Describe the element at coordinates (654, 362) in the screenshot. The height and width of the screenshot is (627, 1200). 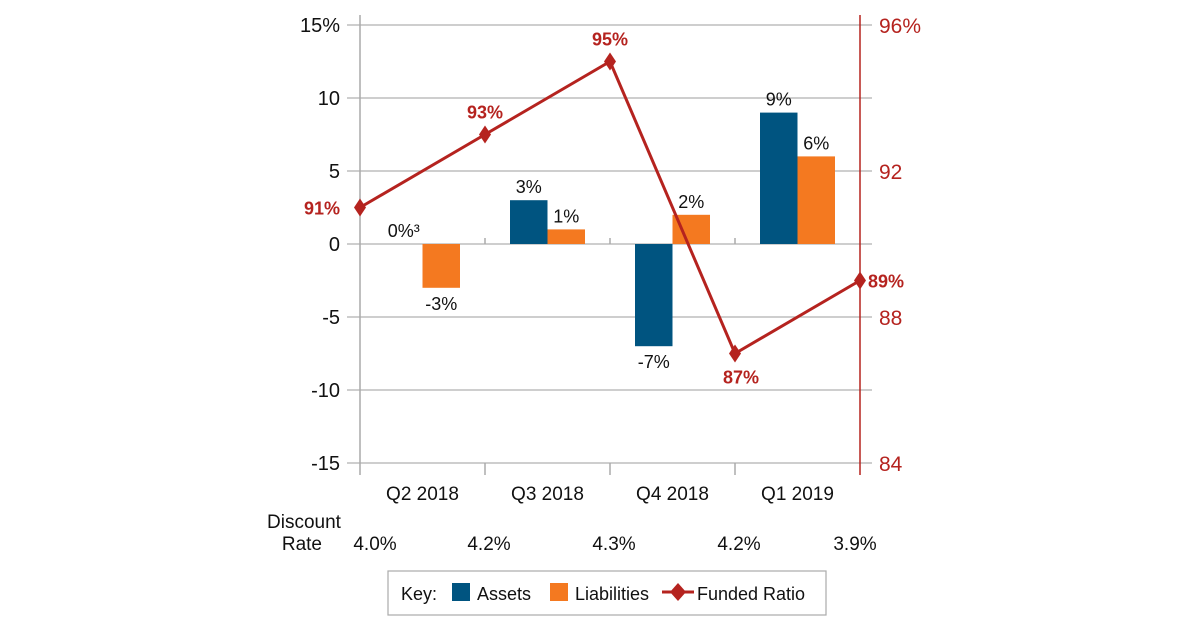
I see `assets-data-label: -7%` at that location.